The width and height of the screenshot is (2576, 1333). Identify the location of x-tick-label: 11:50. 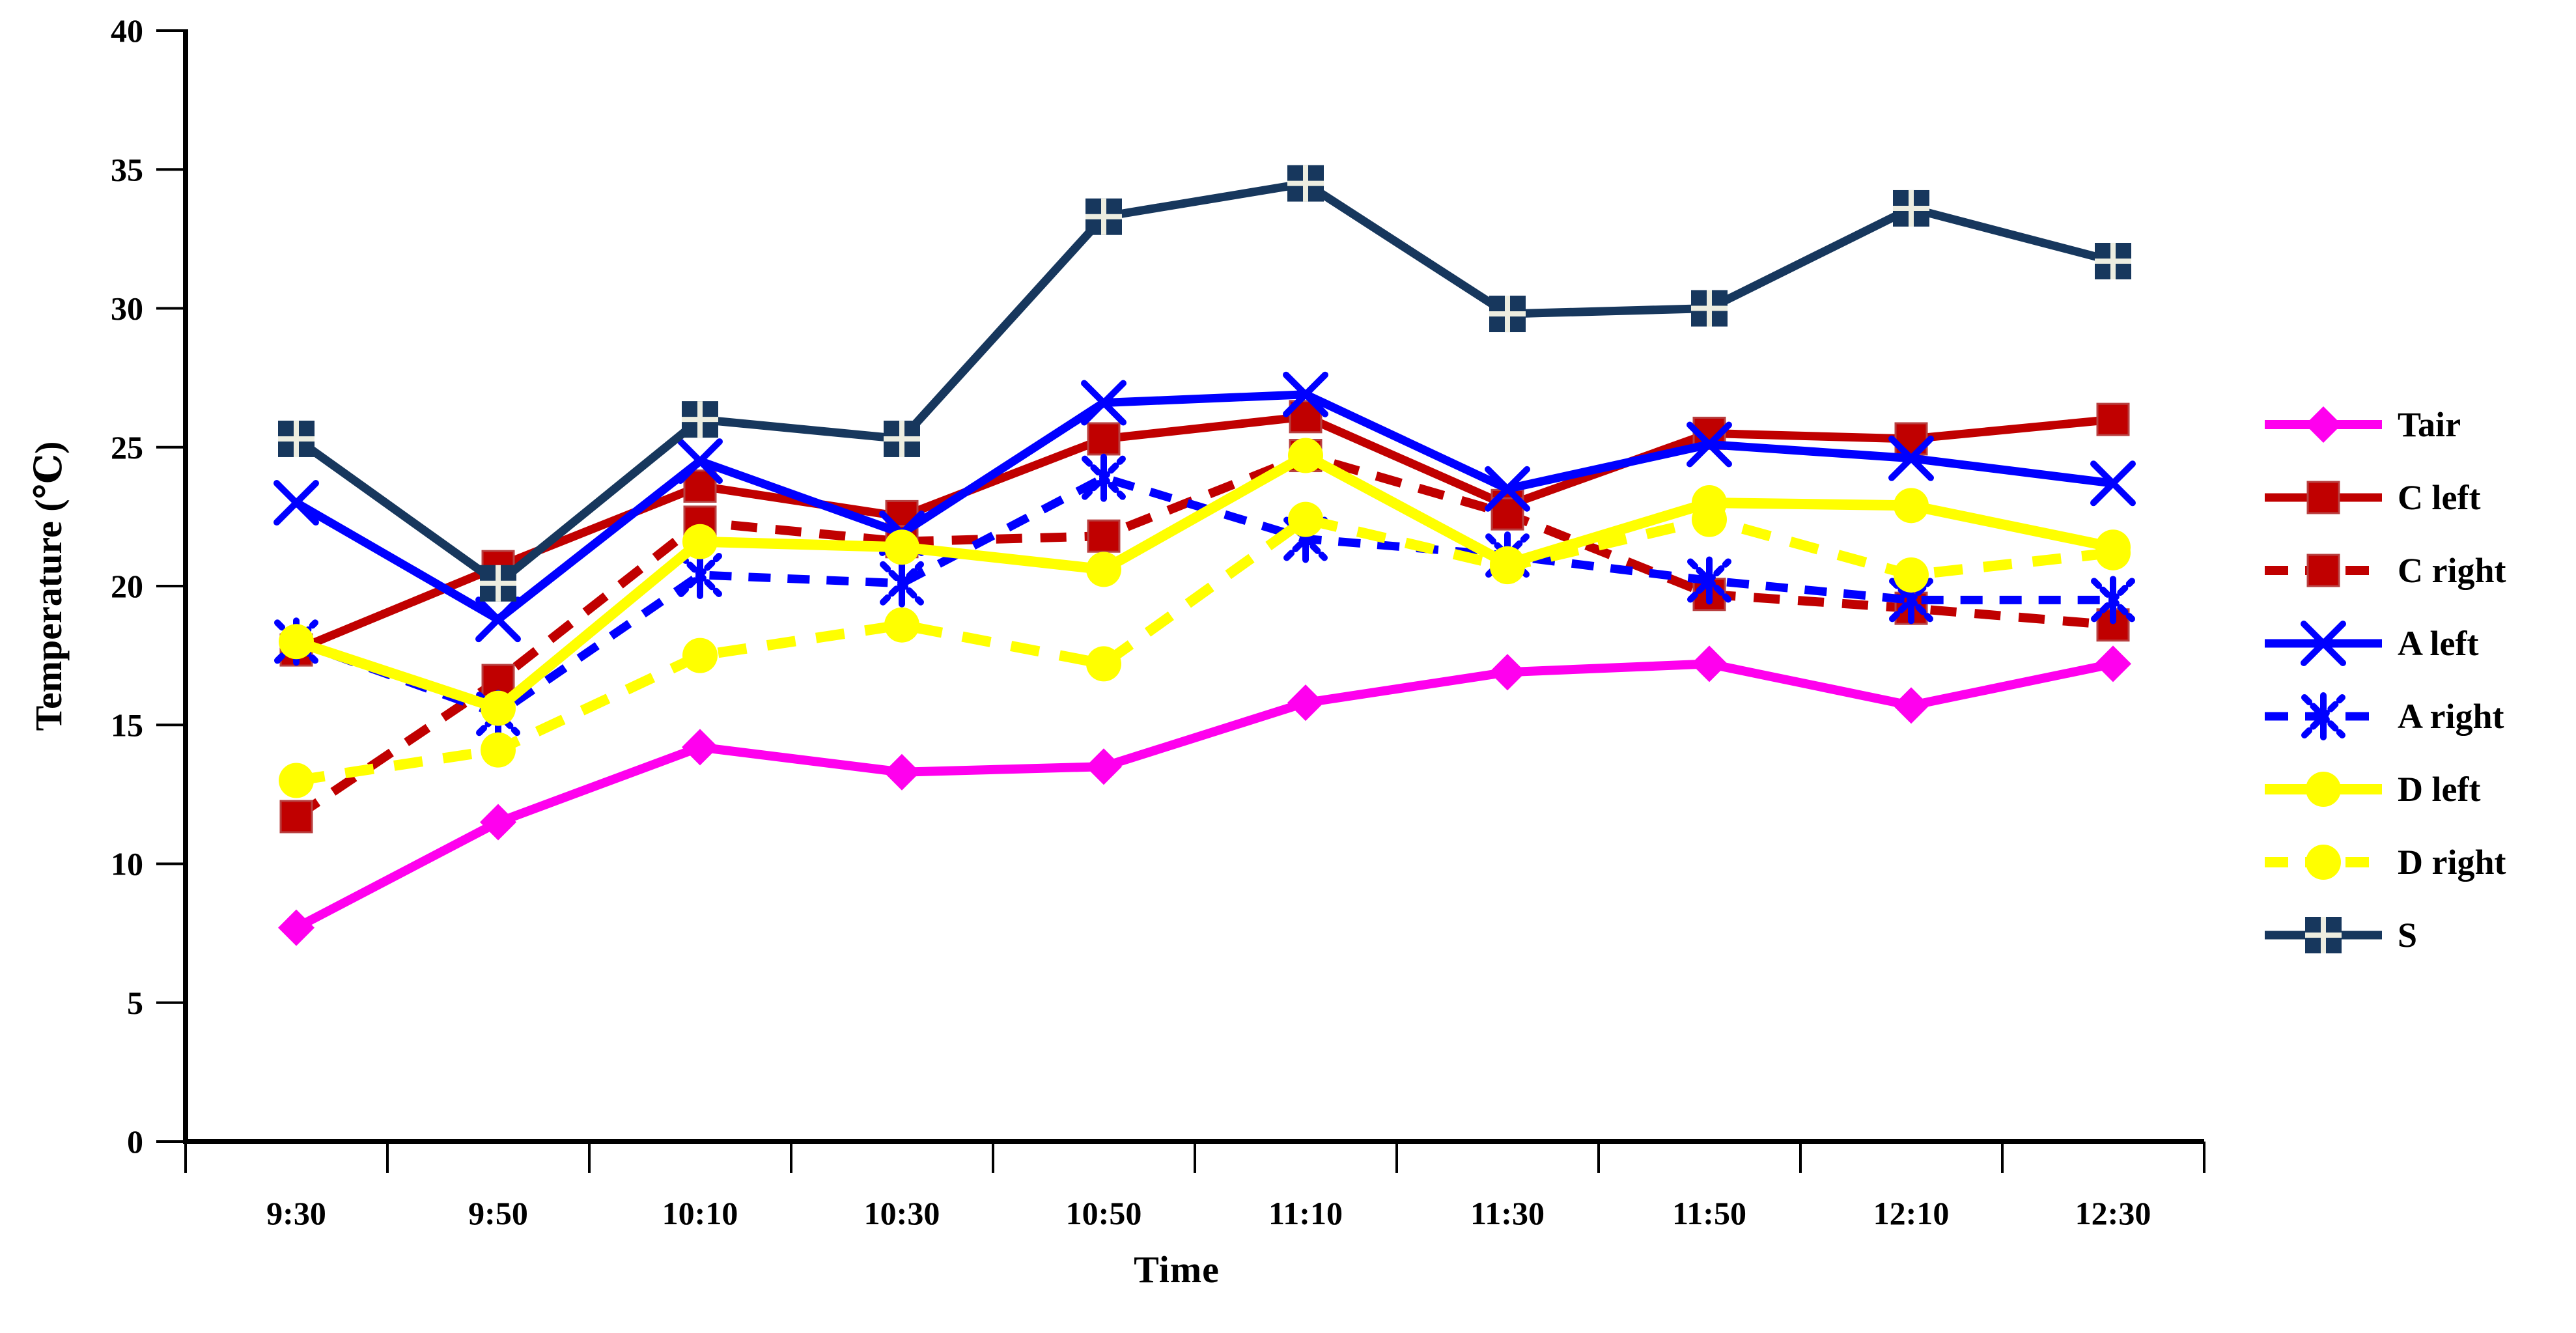
(1709, 1213).